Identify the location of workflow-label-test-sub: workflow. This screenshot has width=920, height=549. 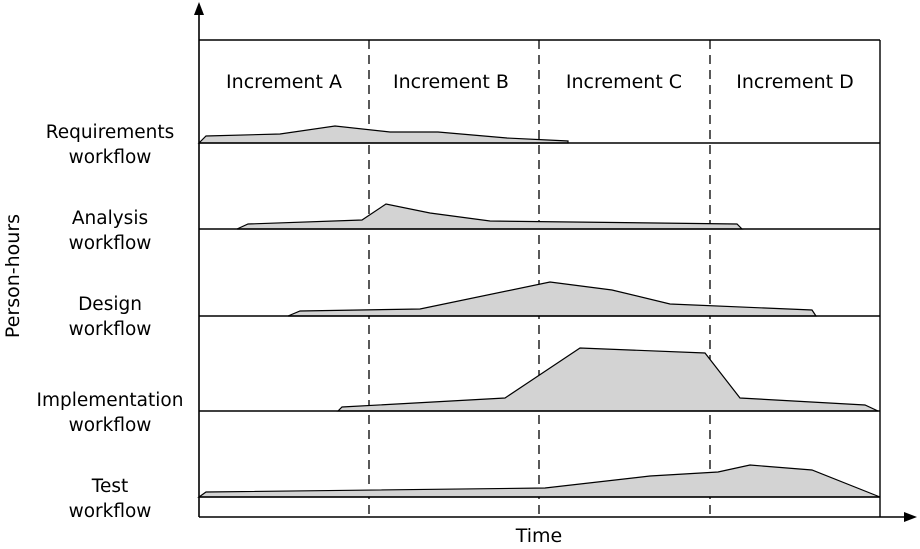
(110, 511).